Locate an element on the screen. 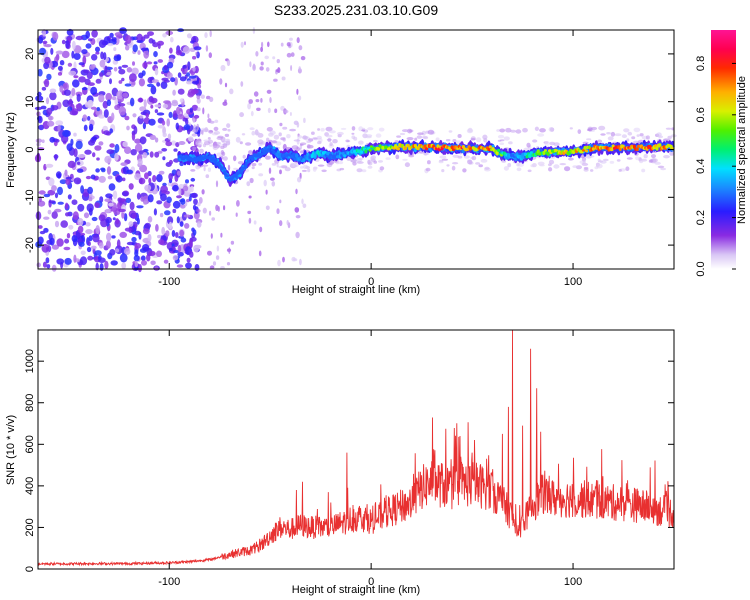 The image size is (750, 600). y-tick-label: 1000 is located at coordinates (30, 361).